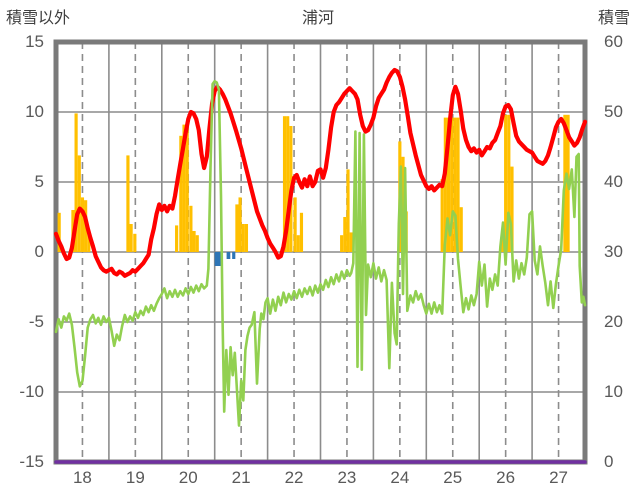  What do you see at coordinates (613, 181) in the screenshot?
I see `right-axis-tick: 40` at bounding box center [613, 181].